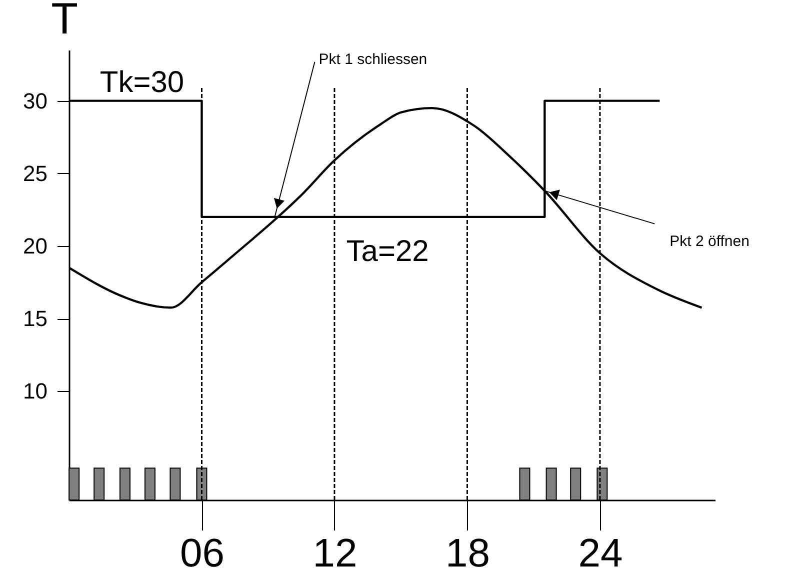 The height and width of the screenshot is (587, 797). Describe the element at coordinates (35, 319) in the screenshot. I see `y-tick-label: 15` at that location.